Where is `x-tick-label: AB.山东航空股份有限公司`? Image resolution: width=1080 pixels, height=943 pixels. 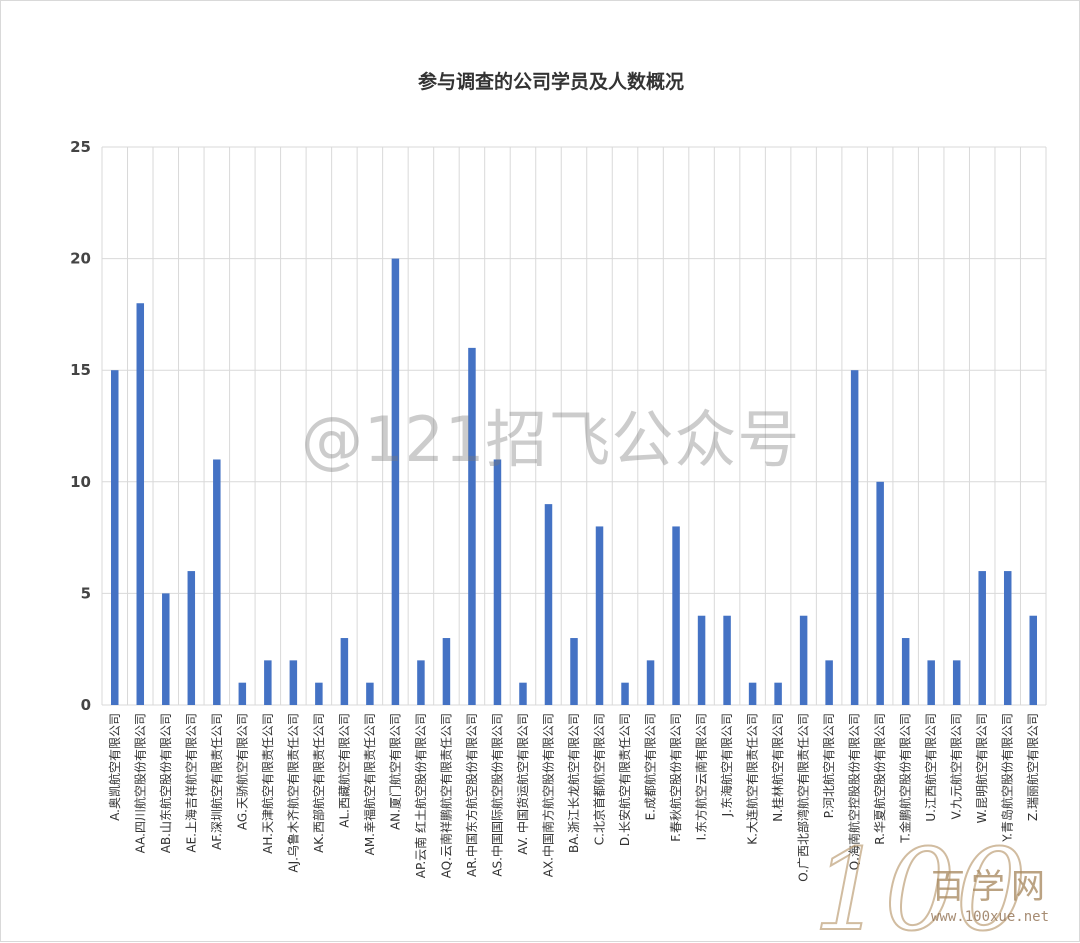 x-tick-label: AB.山东航空股份有限公司 is located at coordinates (165, 783).